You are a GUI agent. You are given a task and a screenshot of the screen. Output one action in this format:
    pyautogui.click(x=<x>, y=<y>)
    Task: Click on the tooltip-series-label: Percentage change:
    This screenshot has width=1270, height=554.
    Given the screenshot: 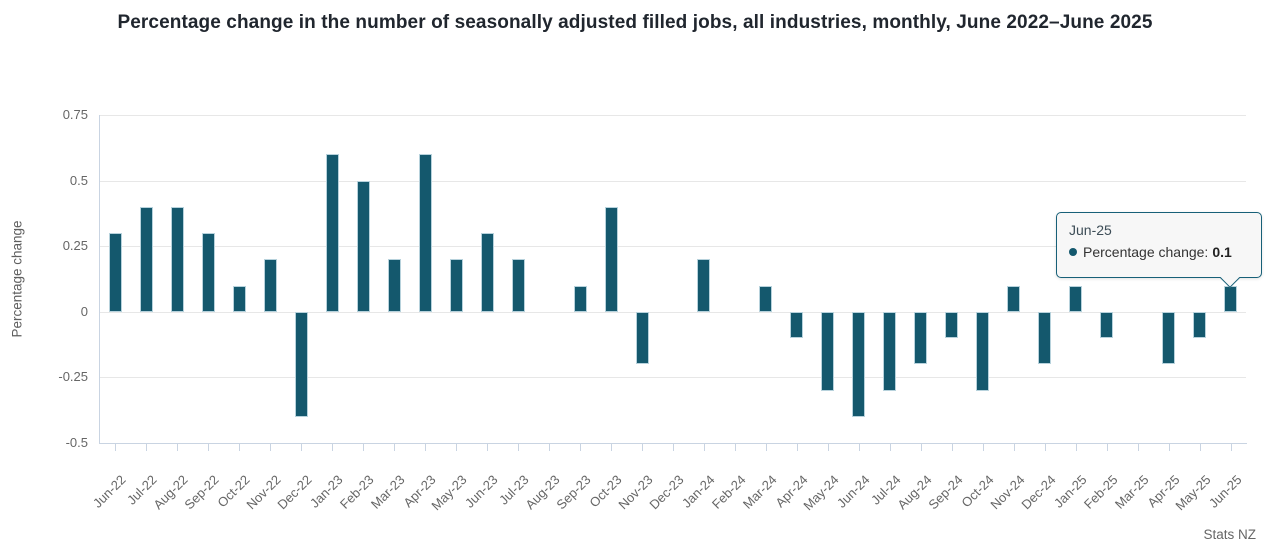 What is the action you would take?
    pyautogui.click(x=1146, y=252)
    